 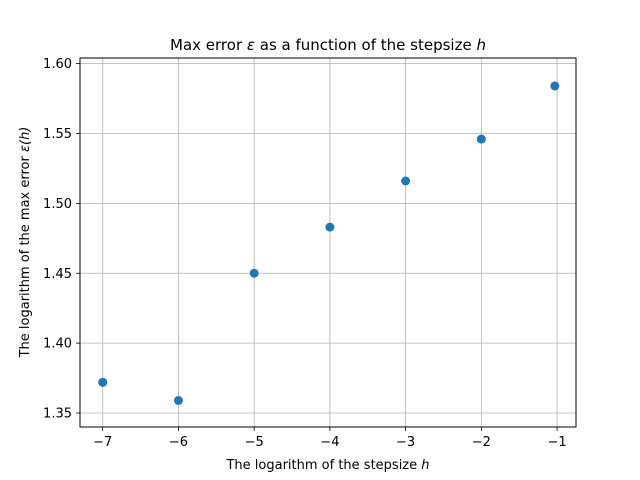 I want to click on x-tick-label: −3, so click(x=405, y=442).